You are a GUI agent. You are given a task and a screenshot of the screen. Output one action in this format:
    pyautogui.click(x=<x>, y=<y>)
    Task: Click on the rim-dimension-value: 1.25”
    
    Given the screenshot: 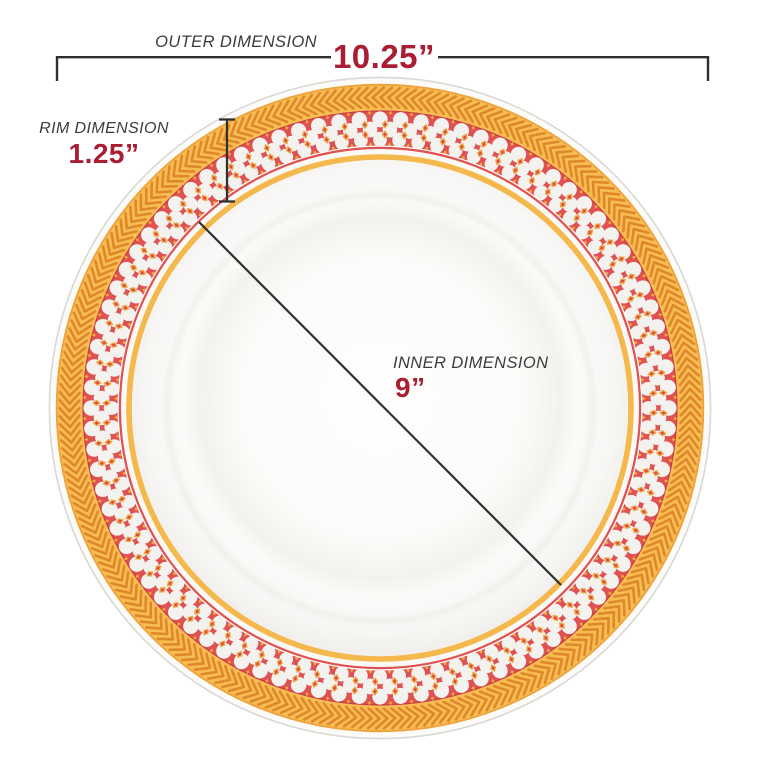 What is the action you would take?
    pyautogui.click(x=104, y=153)
    